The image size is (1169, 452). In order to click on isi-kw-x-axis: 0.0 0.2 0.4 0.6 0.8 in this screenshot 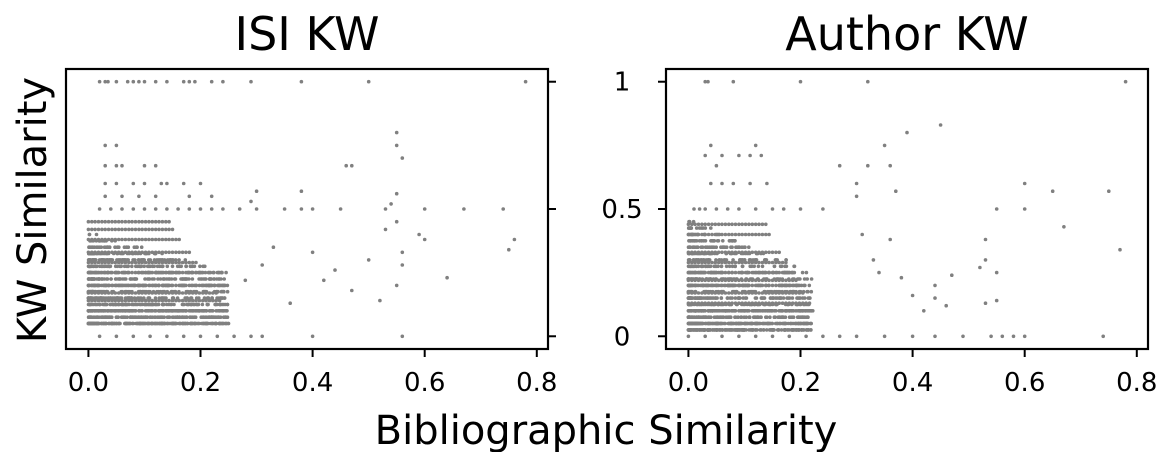, I will do `click(312, 373)`.